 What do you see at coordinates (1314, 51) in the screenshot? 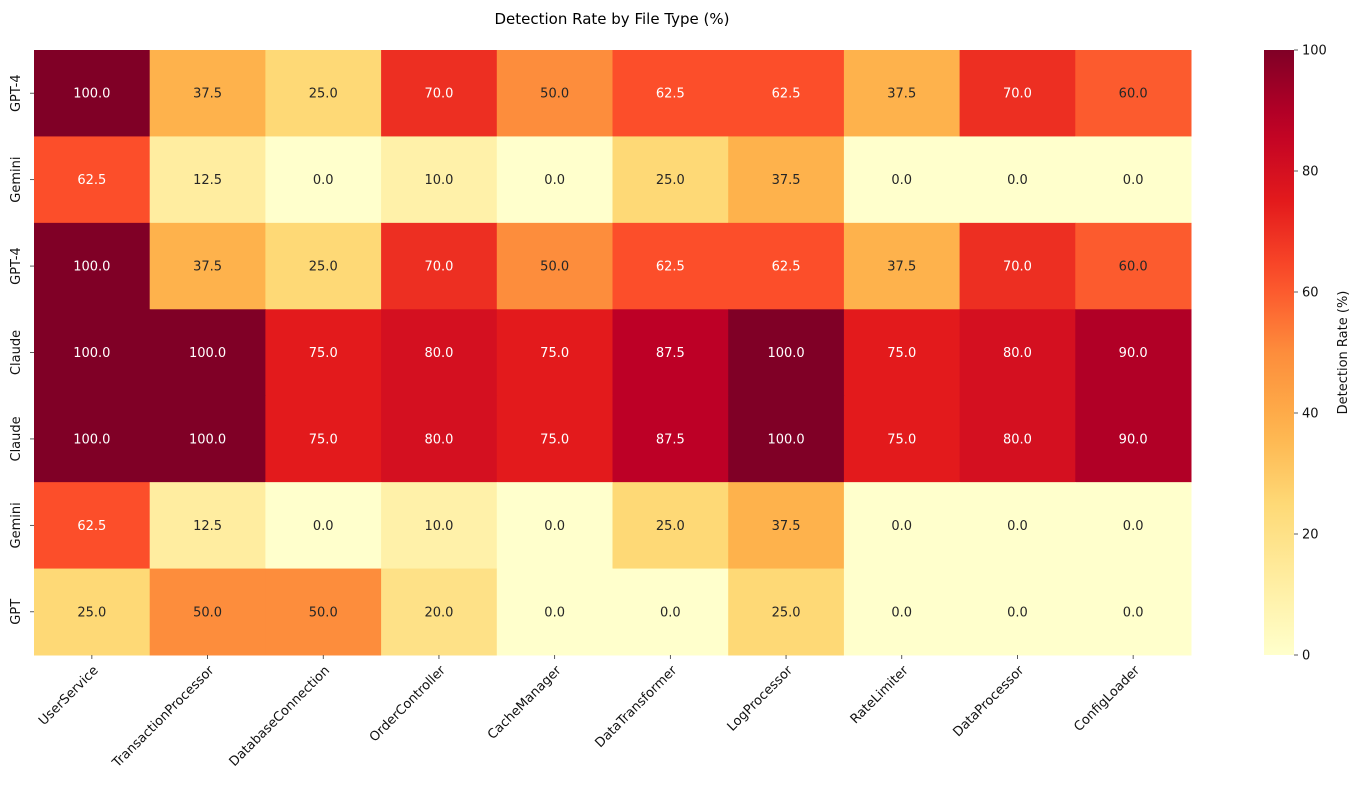
I see `colorbar-tick-label: 100` at bounding box center [1314, 51].